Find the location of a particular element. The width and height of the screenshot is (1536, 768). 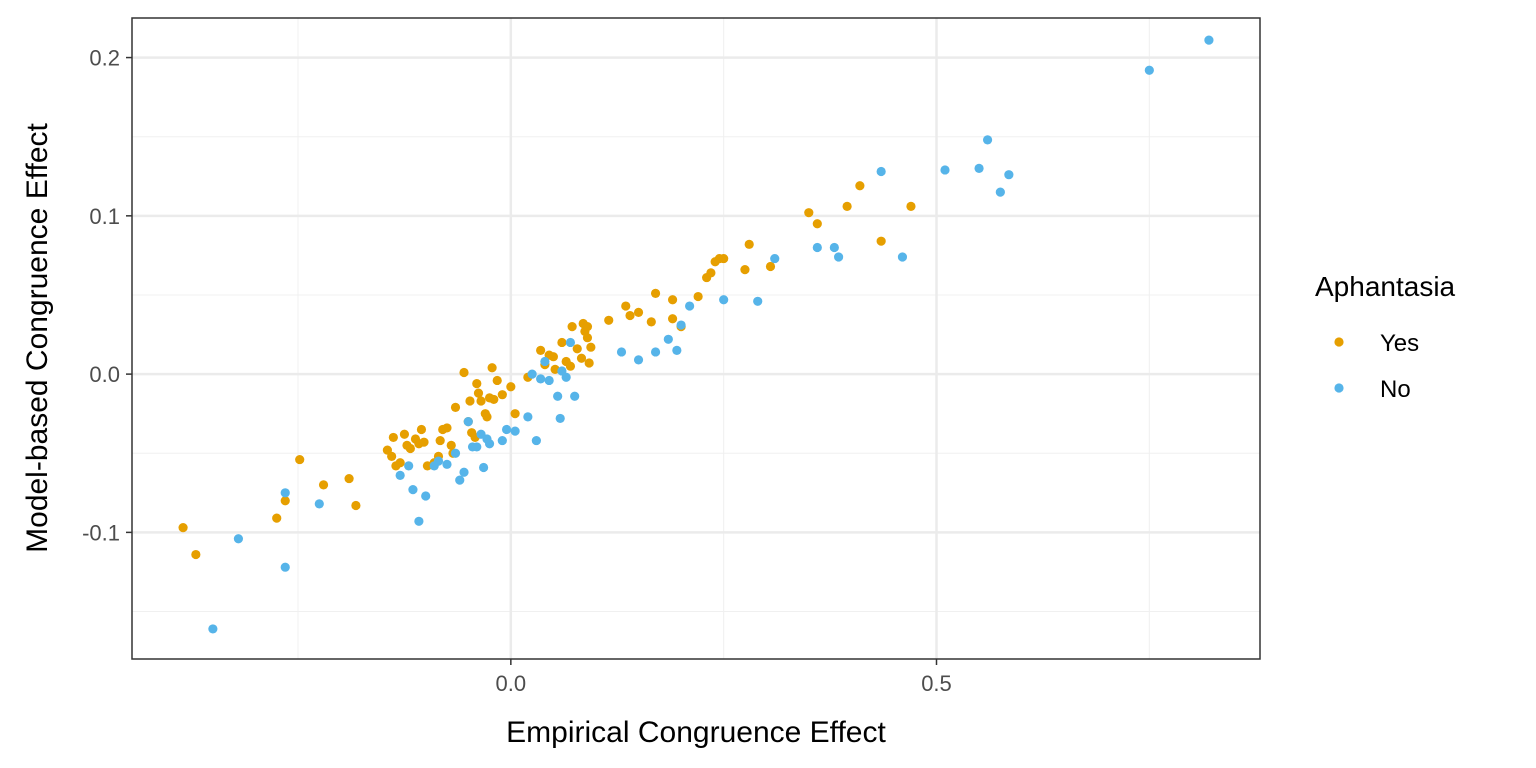

legend-title: Aphantasia is located at coordinates (1385, 286).